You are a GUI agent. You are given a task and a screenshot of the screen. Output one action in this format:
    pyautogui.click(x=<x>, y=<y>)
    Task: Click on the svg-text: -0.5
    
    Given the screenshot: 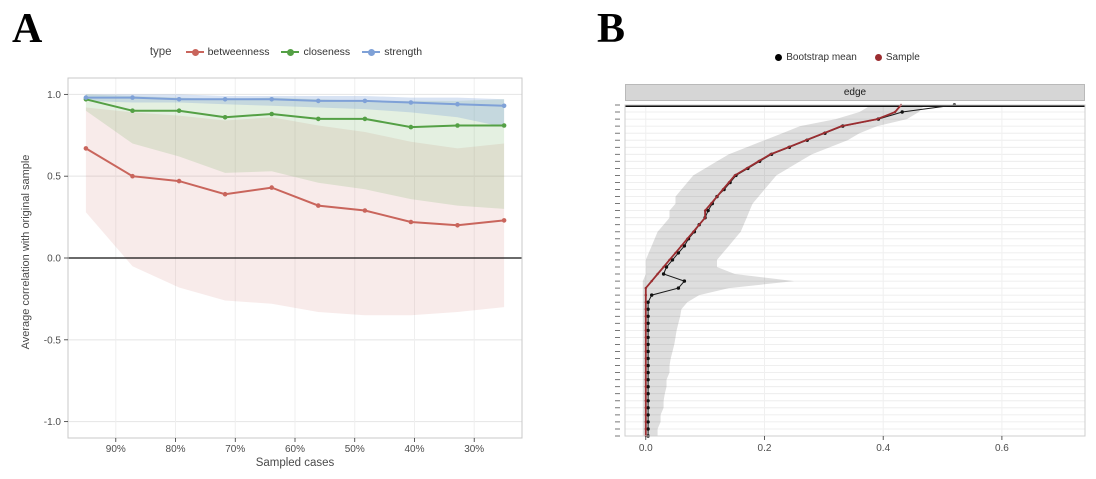 What is the action you would take?
    pyautogui.click(x=53, y=340)
    